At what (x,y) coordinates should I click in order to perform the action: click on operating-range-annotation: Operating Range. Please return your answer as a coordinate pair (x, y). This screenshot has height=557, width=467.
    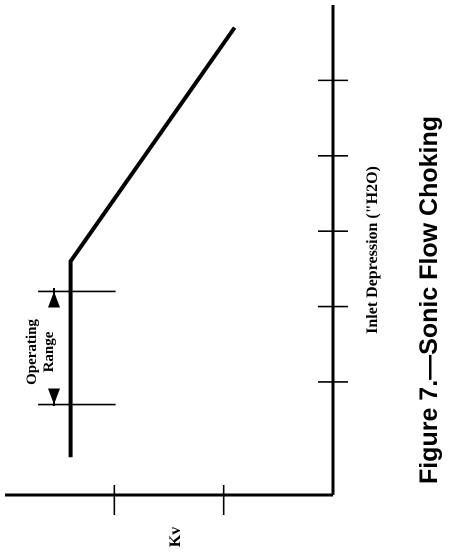
    Looking at the image, I should click on (40, 352).